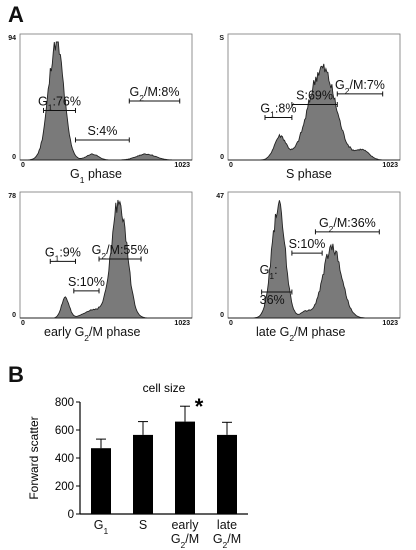 This screenshot has height=550, width=416. Describe the element at coordinates (102, 131) in the screenshot. I see `gate-label-1: S:4%` at that location.